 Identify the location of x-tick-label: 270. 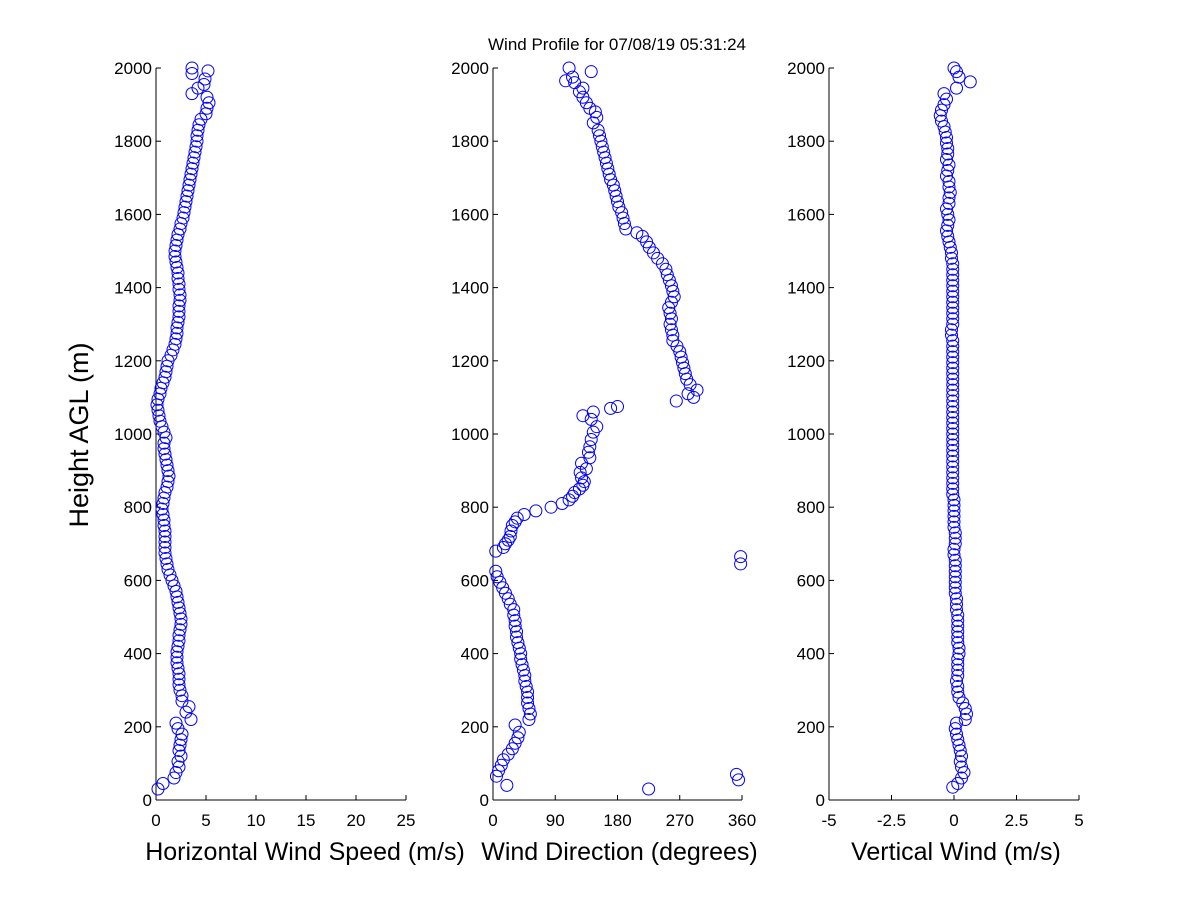
(680, 820).